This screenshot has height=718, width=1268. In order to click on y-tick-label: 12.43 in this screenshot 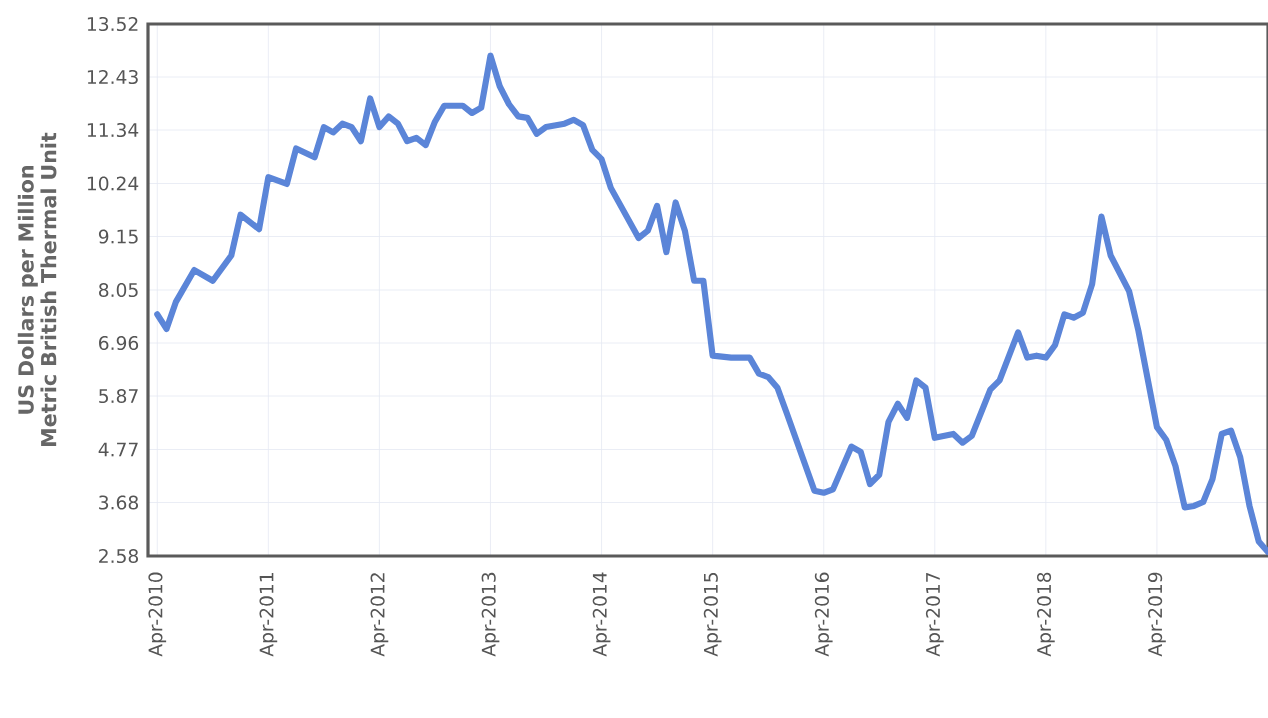, I will do `click(112, 77)`.